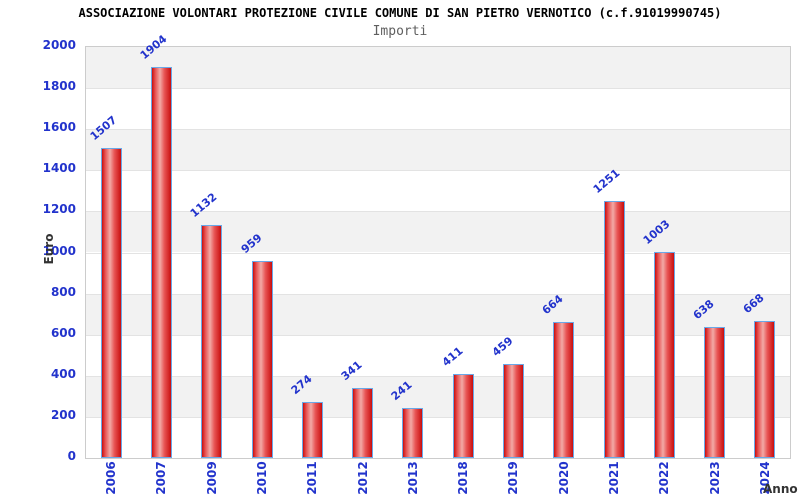 Image resolution: width=800 pixels, height=500 pixels. Describe the element at coordinates (211, 478) in the screenshot. I see `x-tick-label: 2009` at that location.